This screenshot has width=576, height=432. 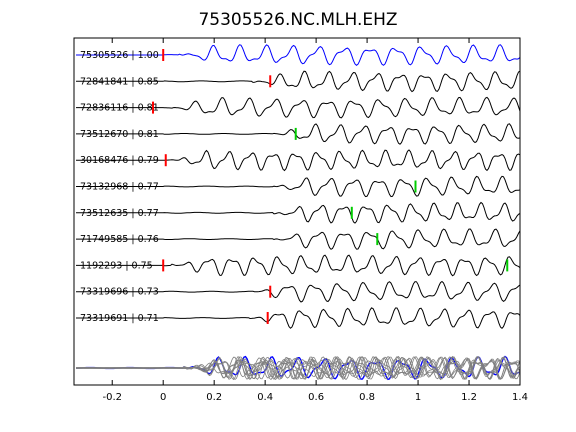 What do you see at coordinates (367, 397) in the screenshot?
I see `x-tick-label: 0.8` at bounding box center [367, 397].